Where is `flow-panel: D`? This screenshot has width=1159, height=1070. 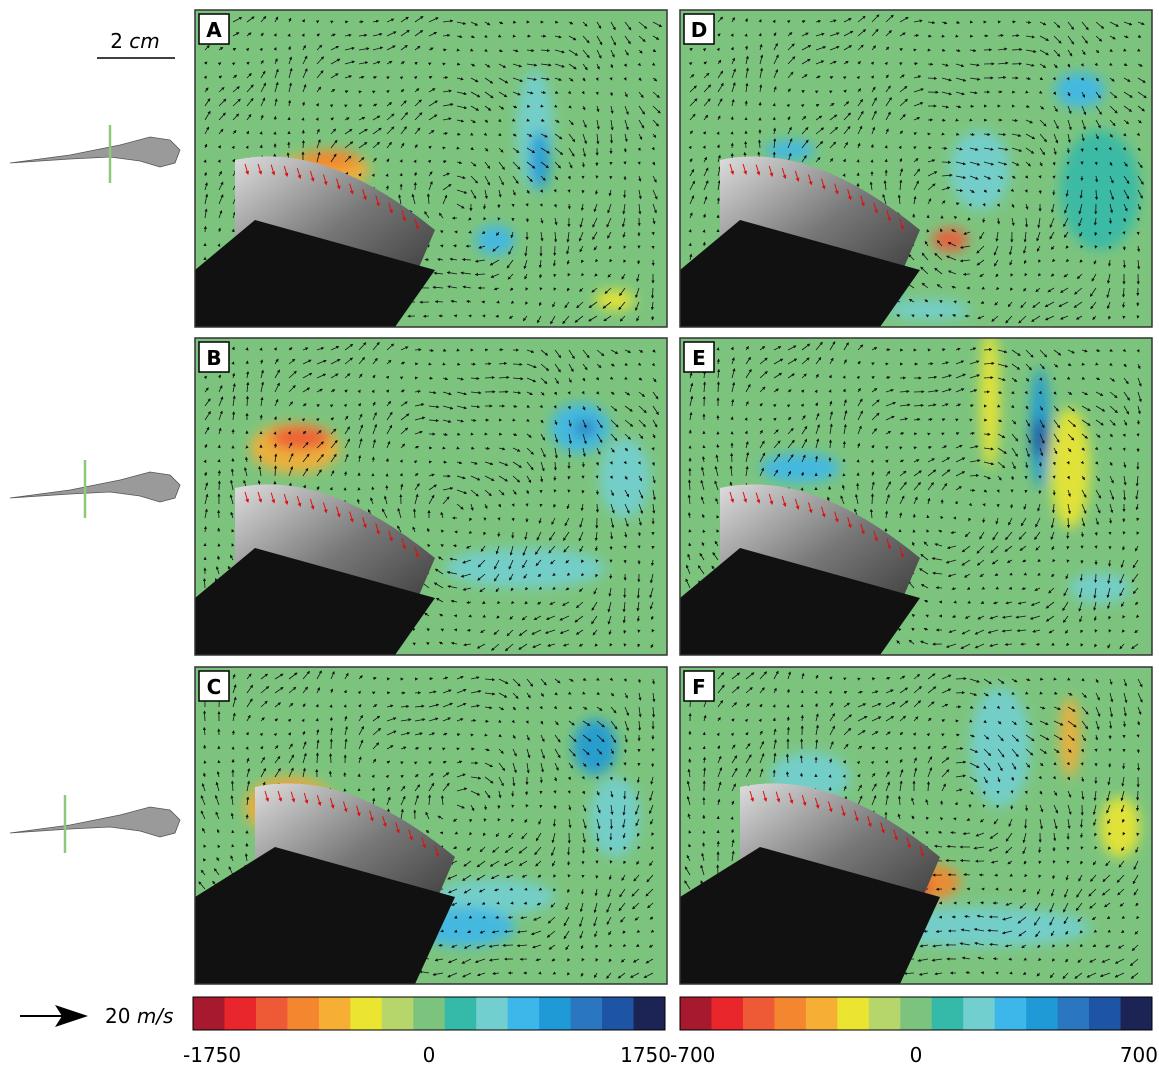
flow-panel: D is located at coordinates (916, 168).